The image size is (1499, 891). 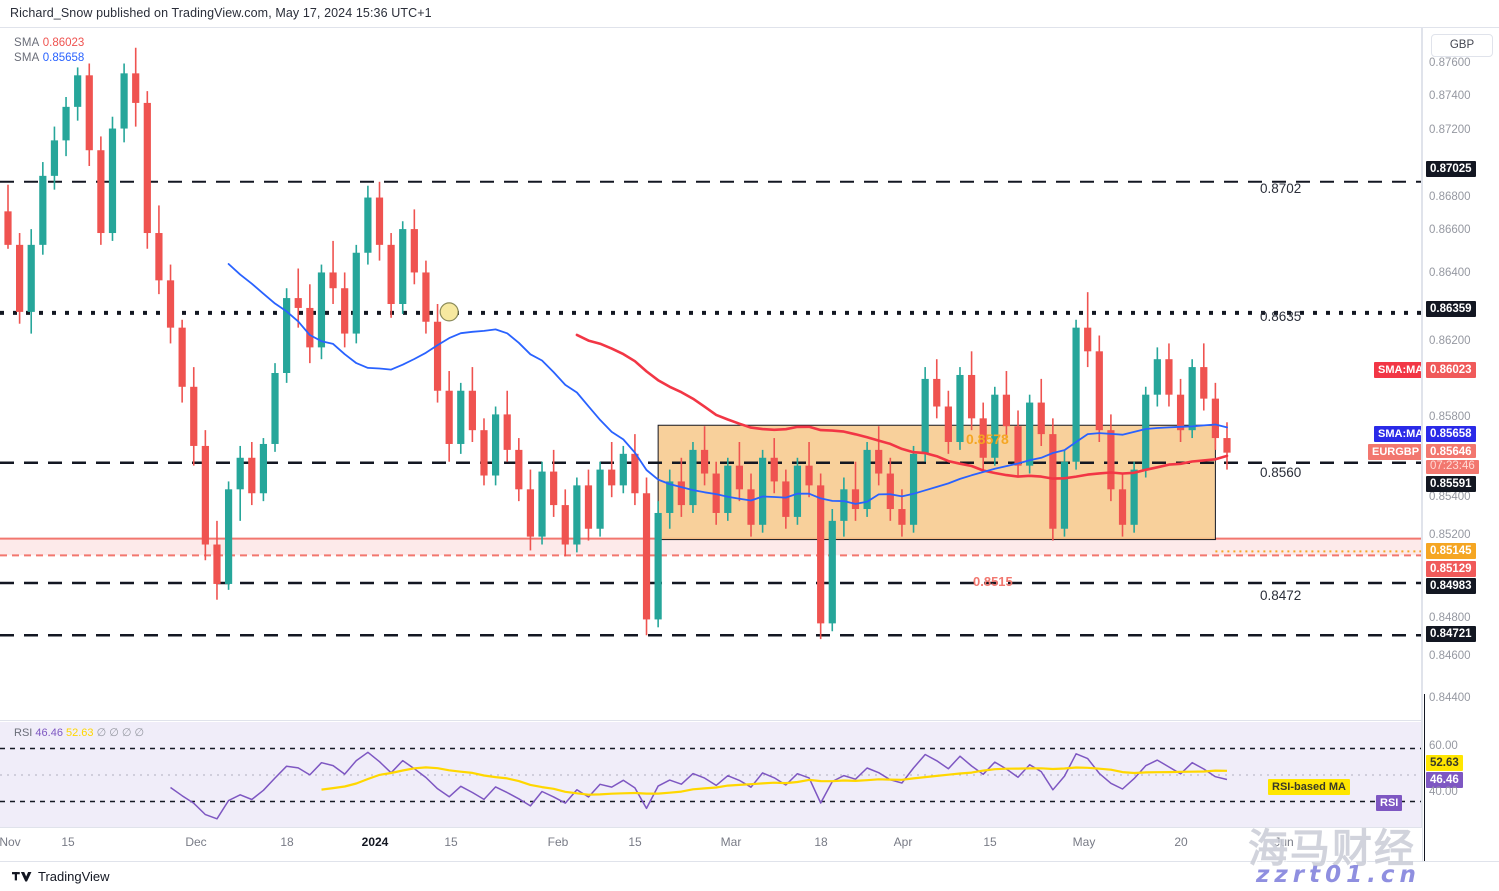 What do you see at coordinates (74, 876) in the screenshot?
I see `tradingview-wordmark: TradingView` at bounding box center [74, 876].